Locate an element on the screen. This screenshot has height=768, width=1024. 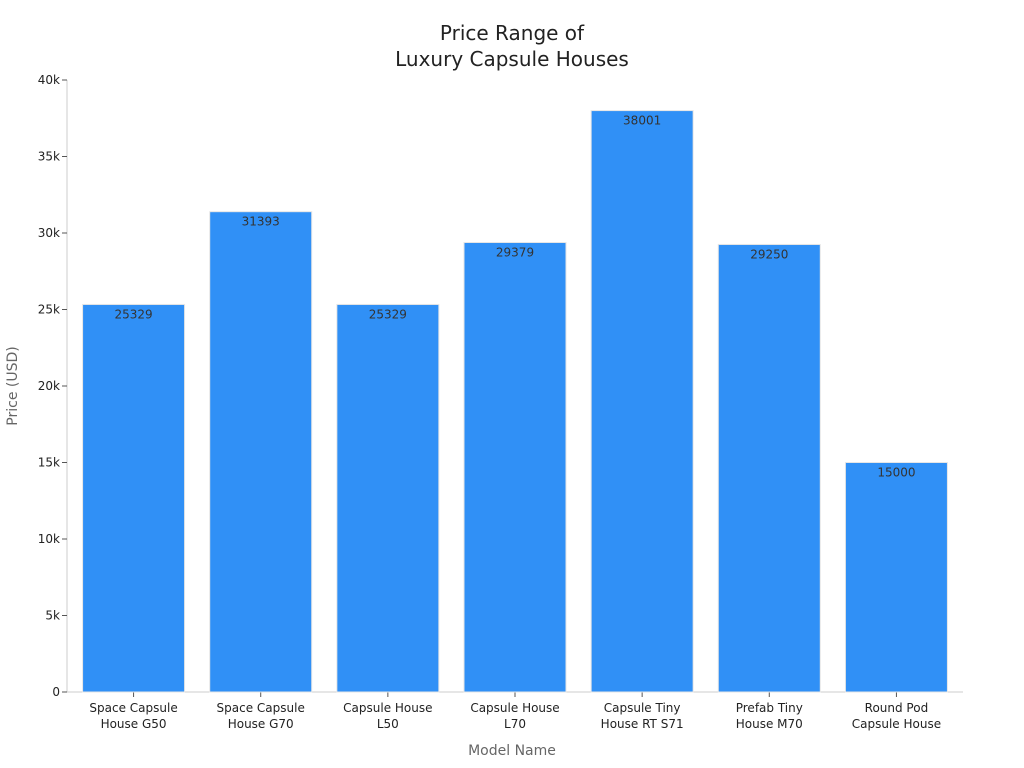
y-tick-label: 35k is located at coordinates (49, 157).